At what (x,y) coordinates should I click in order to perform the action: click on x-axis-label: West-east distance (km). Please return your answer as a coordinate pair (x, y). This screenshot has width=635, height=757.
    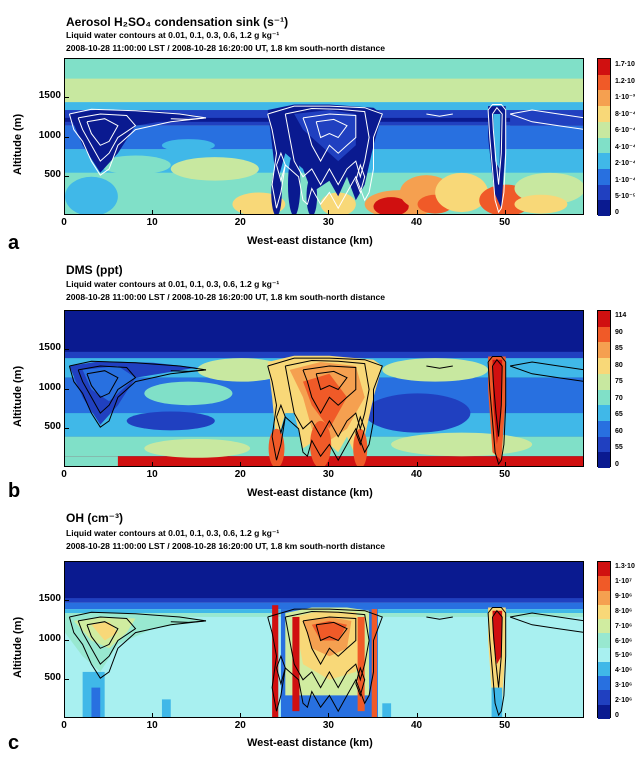
    Looking at the image, I should click on (310, 493).